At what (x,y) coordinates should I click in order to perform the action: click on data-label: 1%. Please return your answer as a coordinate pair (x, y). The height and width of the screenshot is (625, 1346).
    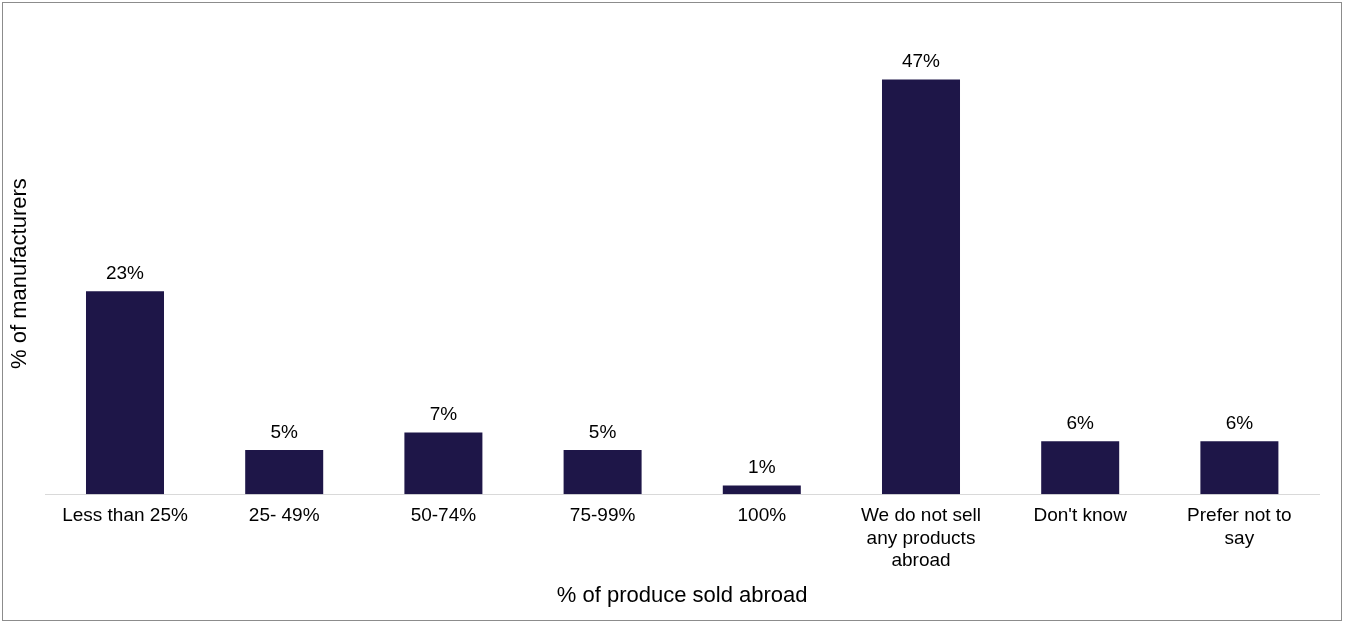
    Looking at the image, I should click on (762, 467).